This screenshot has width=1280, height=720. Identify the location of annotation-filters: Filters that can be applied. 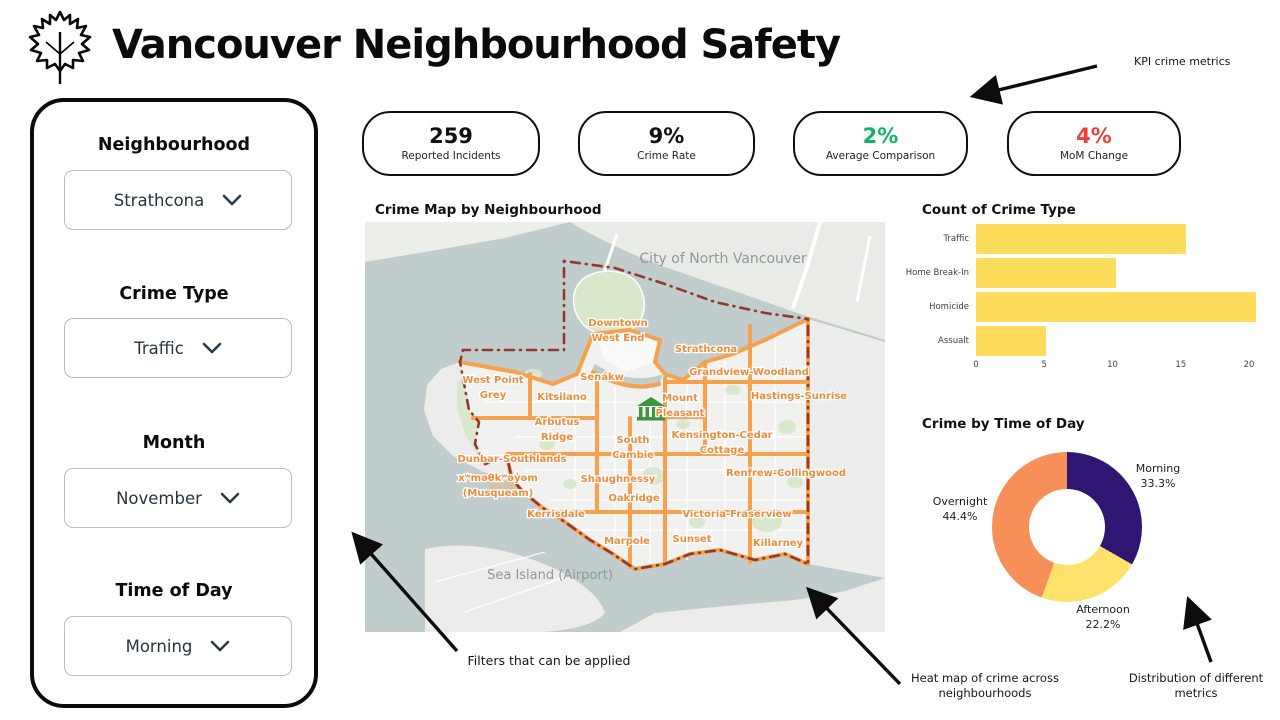
(549, 660).